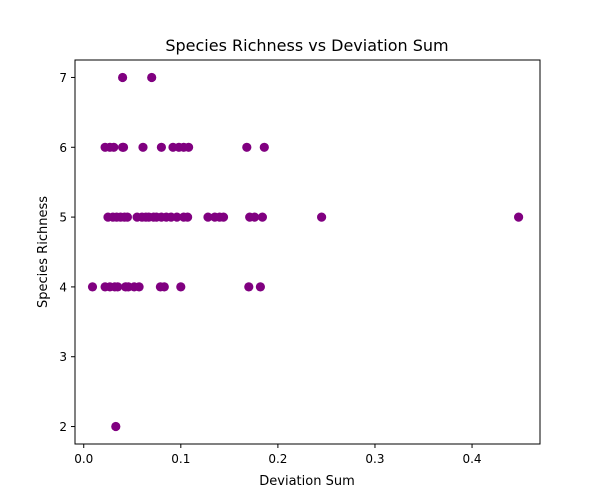  I want to click on y-axis-ticks: 2 3 4 5 6 7, so click(67, 252).